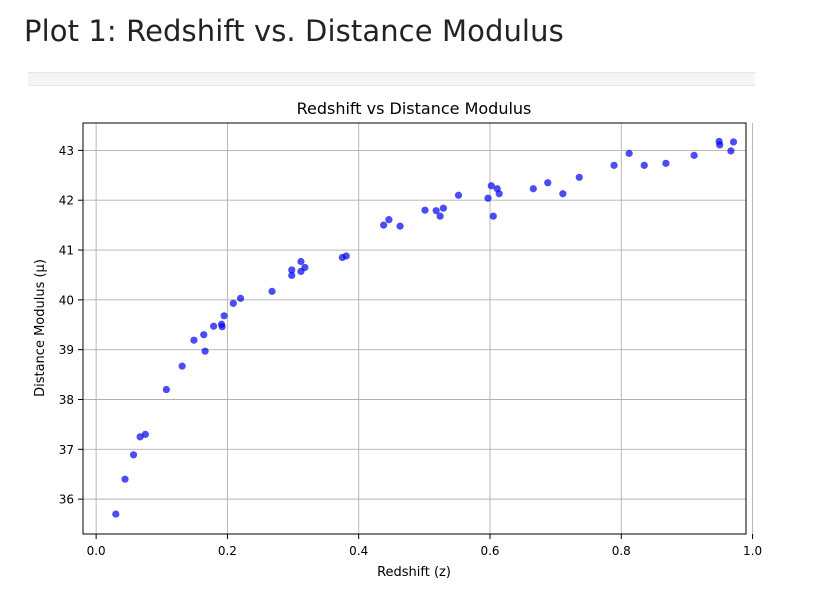 This screenshot has width=818, height=611. I want to click on y-tick-label: 38, so click(66, 400).